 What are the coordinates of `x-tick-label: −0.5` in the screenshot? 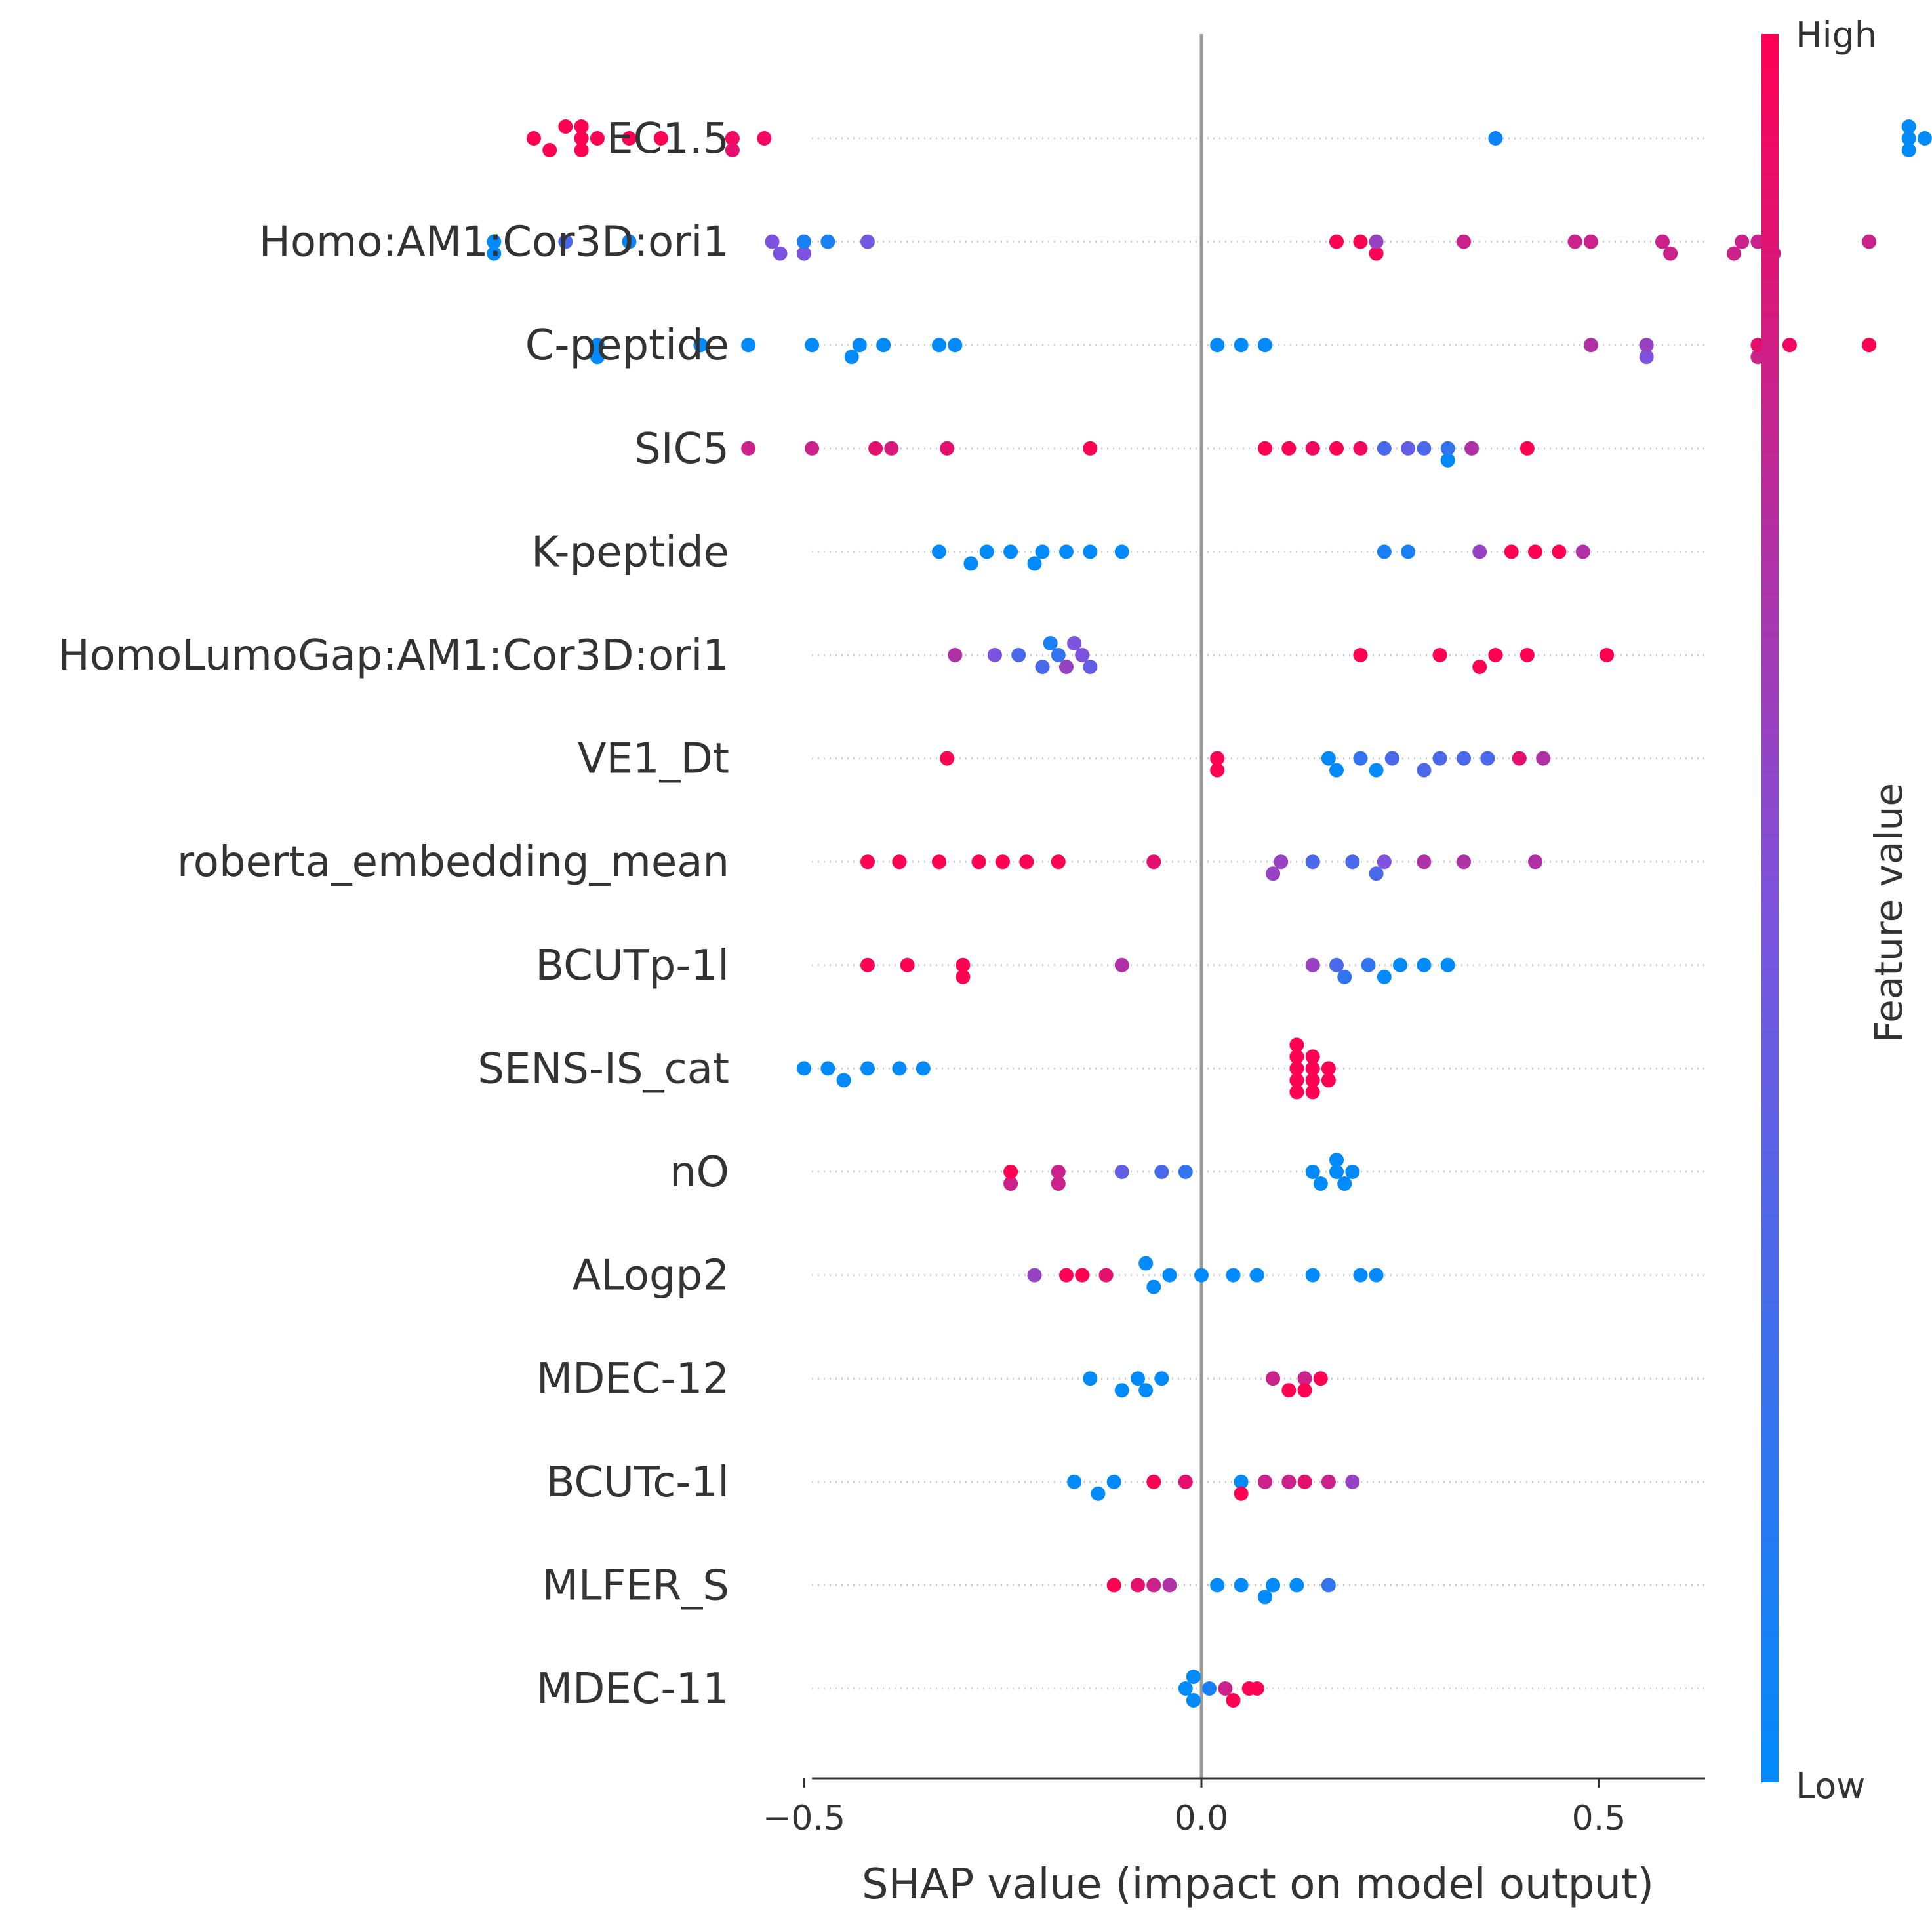 It's located at (804, 1818).